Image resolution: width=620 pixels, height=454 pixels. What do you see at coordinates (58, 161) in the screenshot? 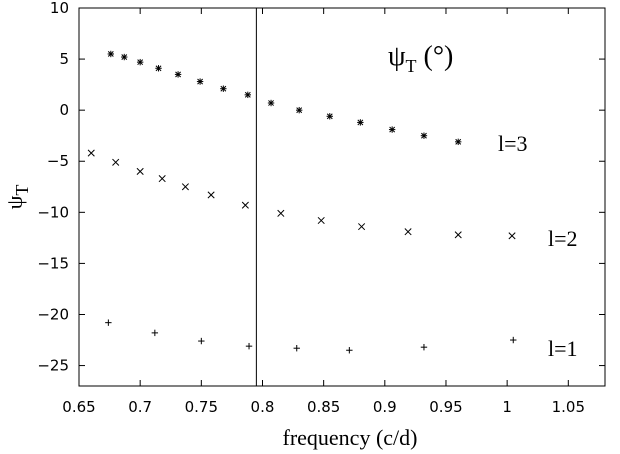
I see `y-tick-label: −5` at bounding box center [58, 161].